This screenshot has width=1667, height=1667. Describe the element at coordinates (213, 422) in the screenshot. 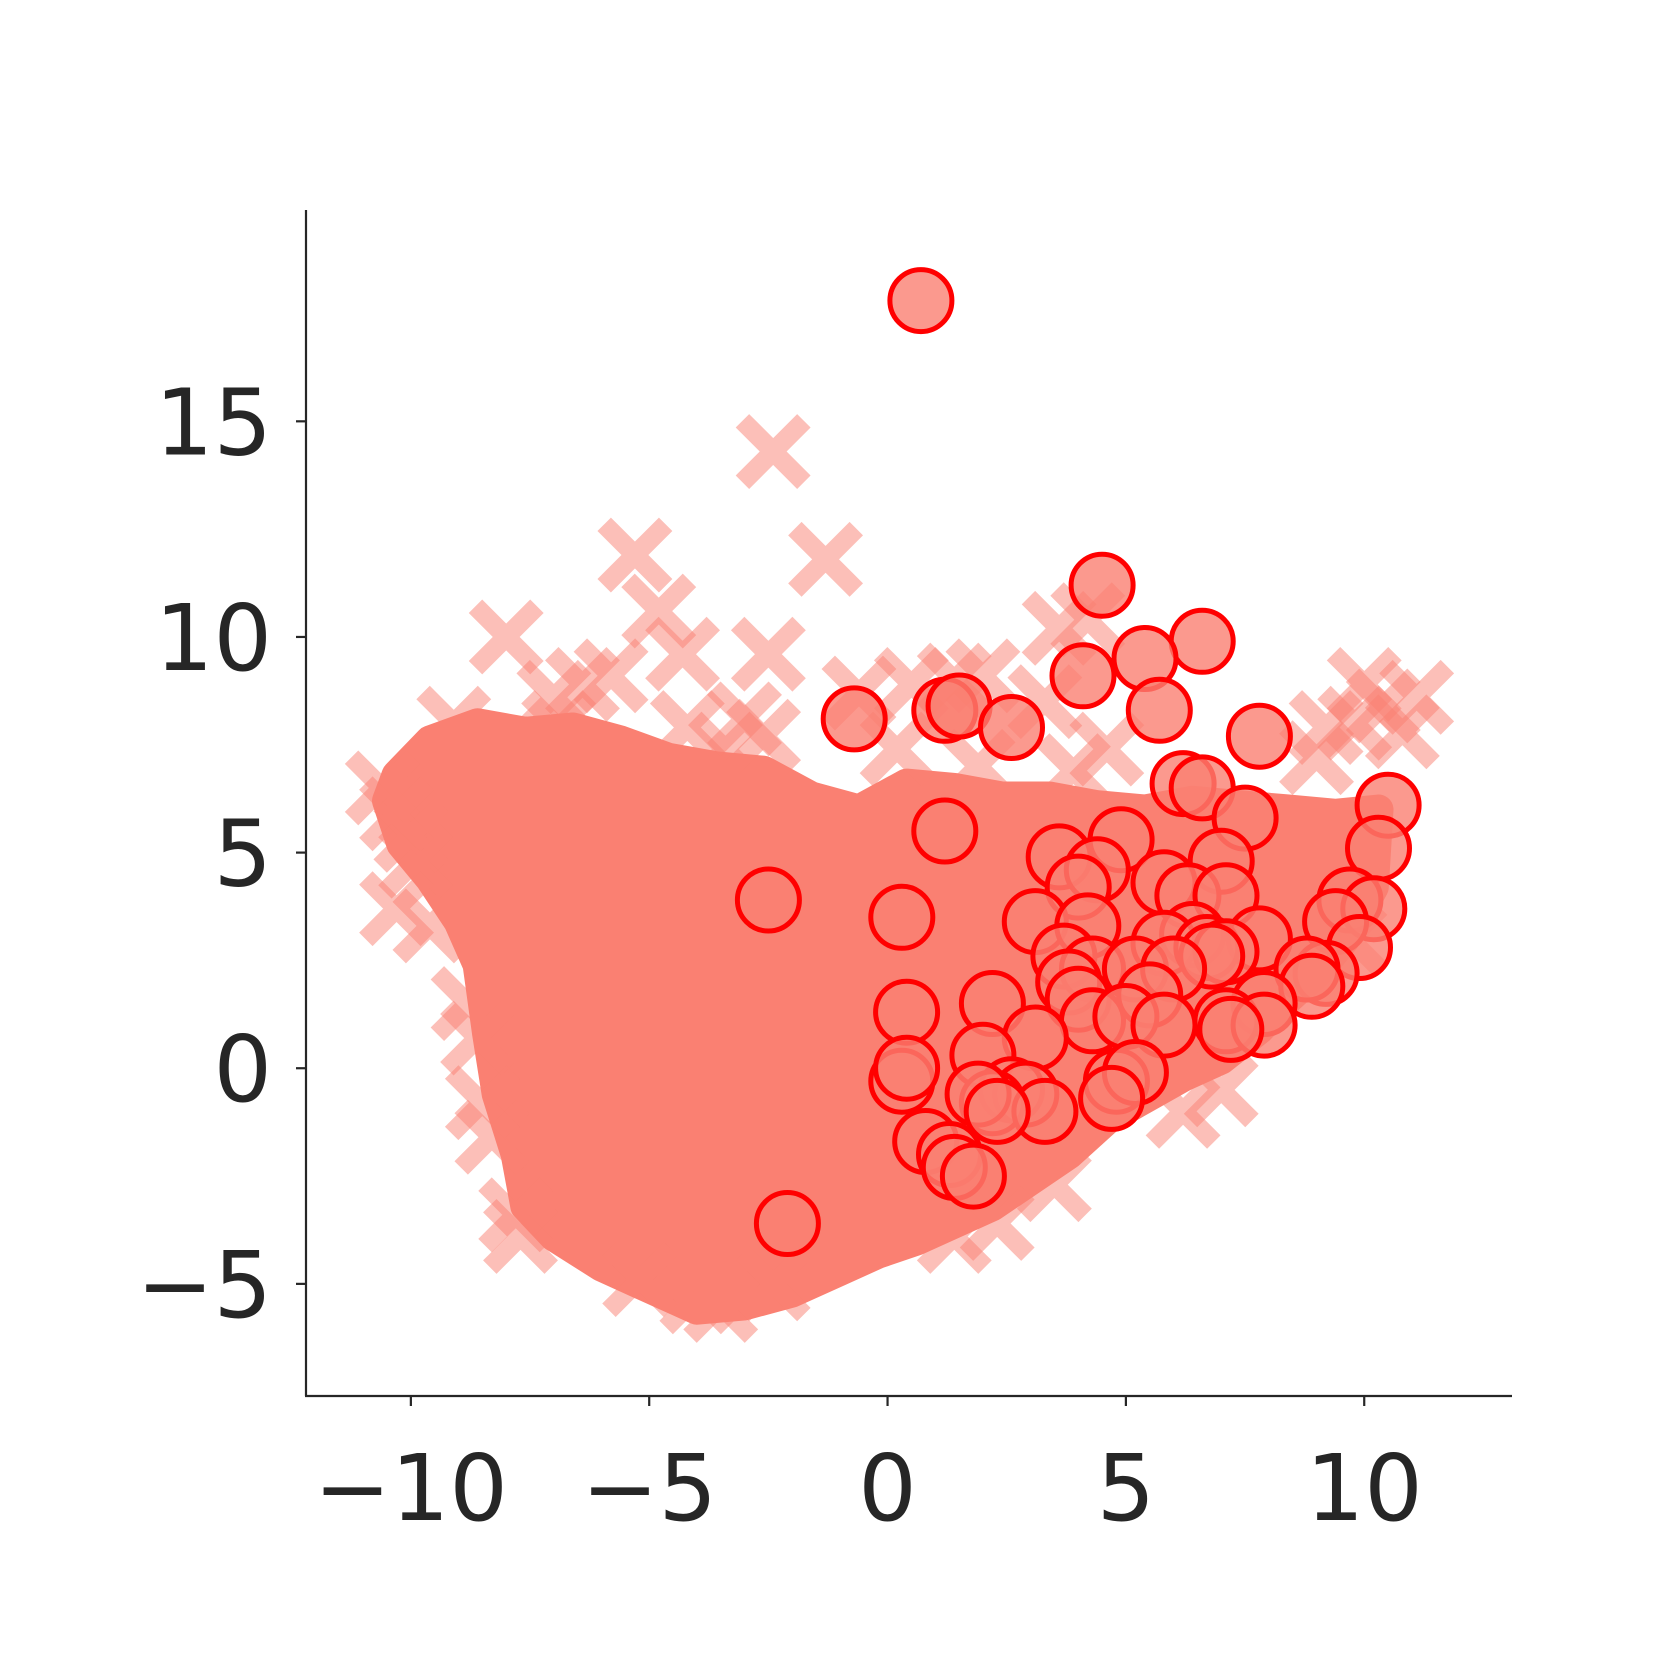

I see `y-tick-label: 15` at that location.